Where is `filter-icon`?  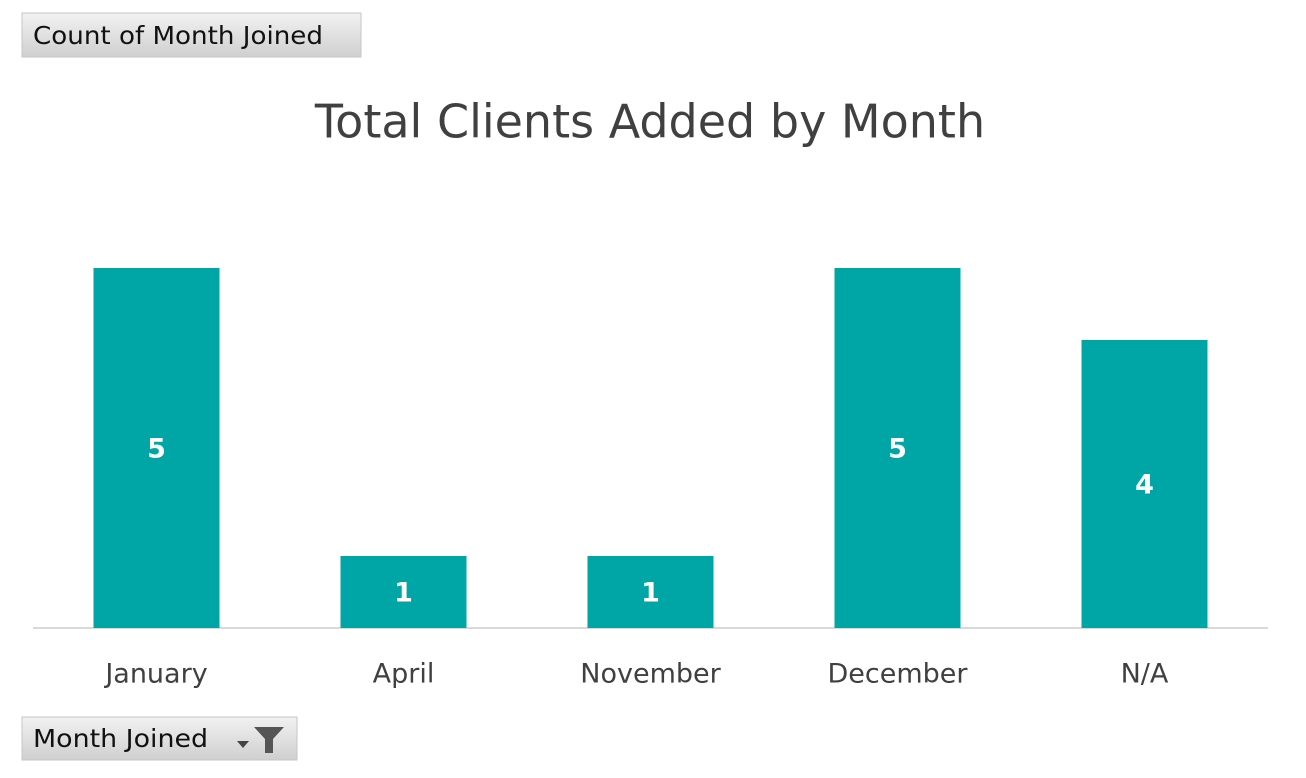 filter-icon is located at coordinates (269, 740).